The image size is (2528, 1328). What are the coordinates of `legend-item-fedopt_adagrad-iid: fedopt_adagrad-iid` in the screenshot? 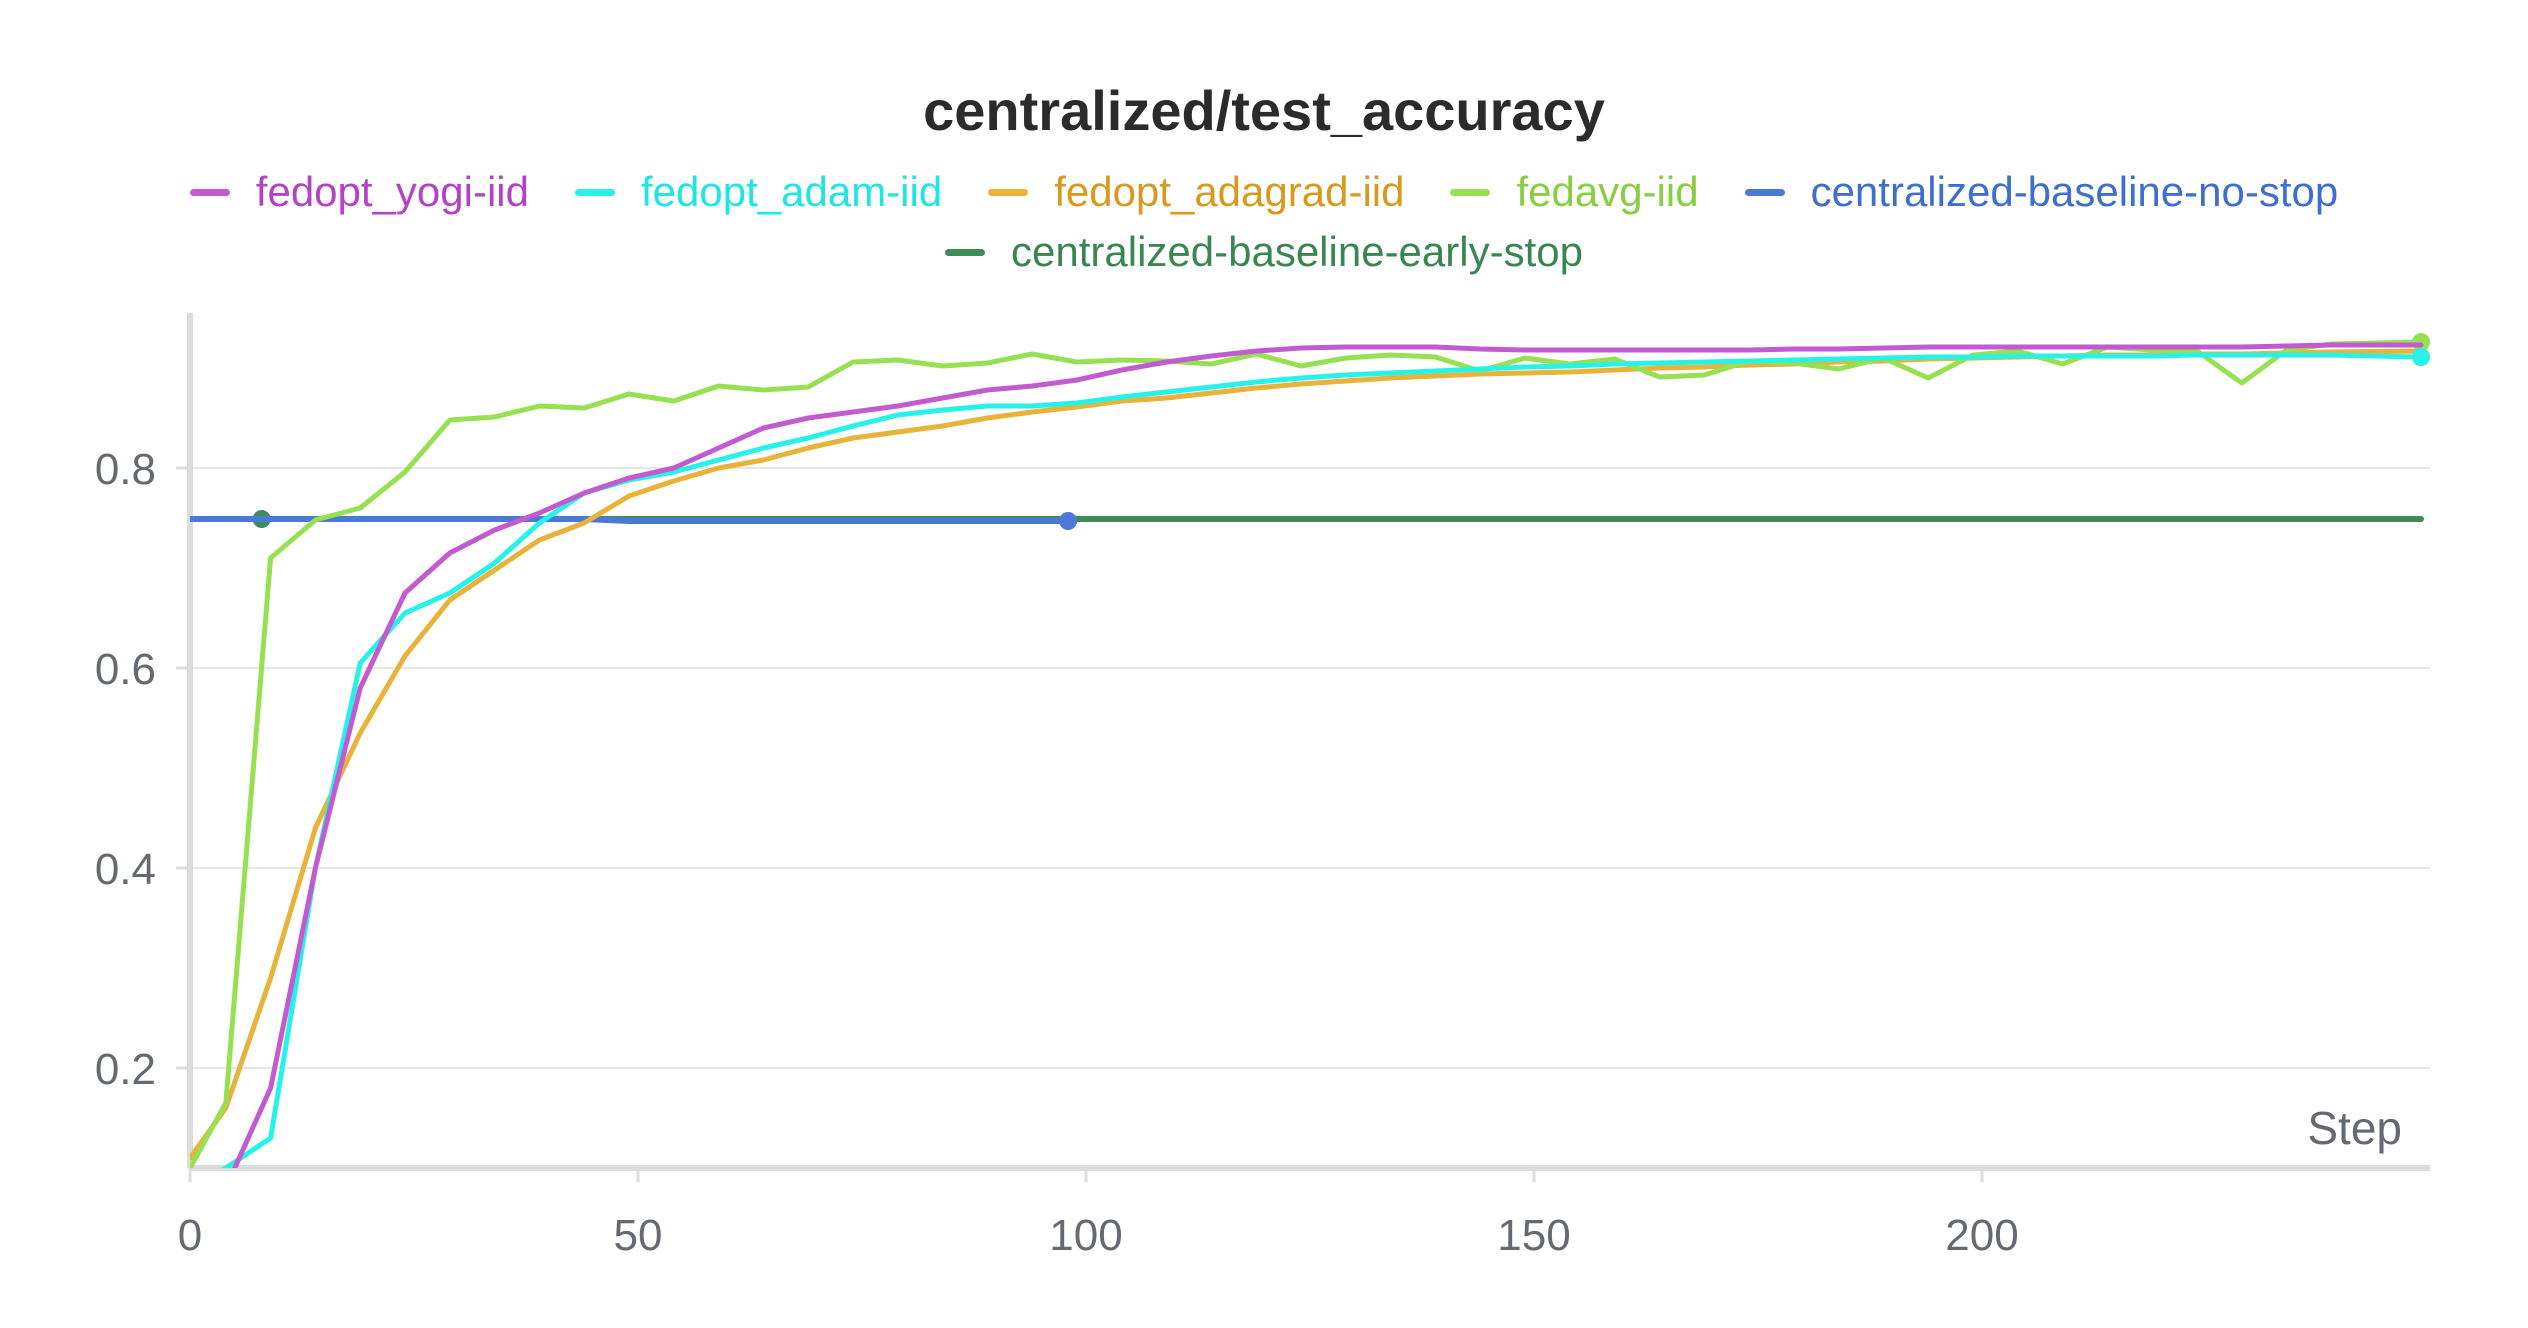 It's located at (1196, 192).